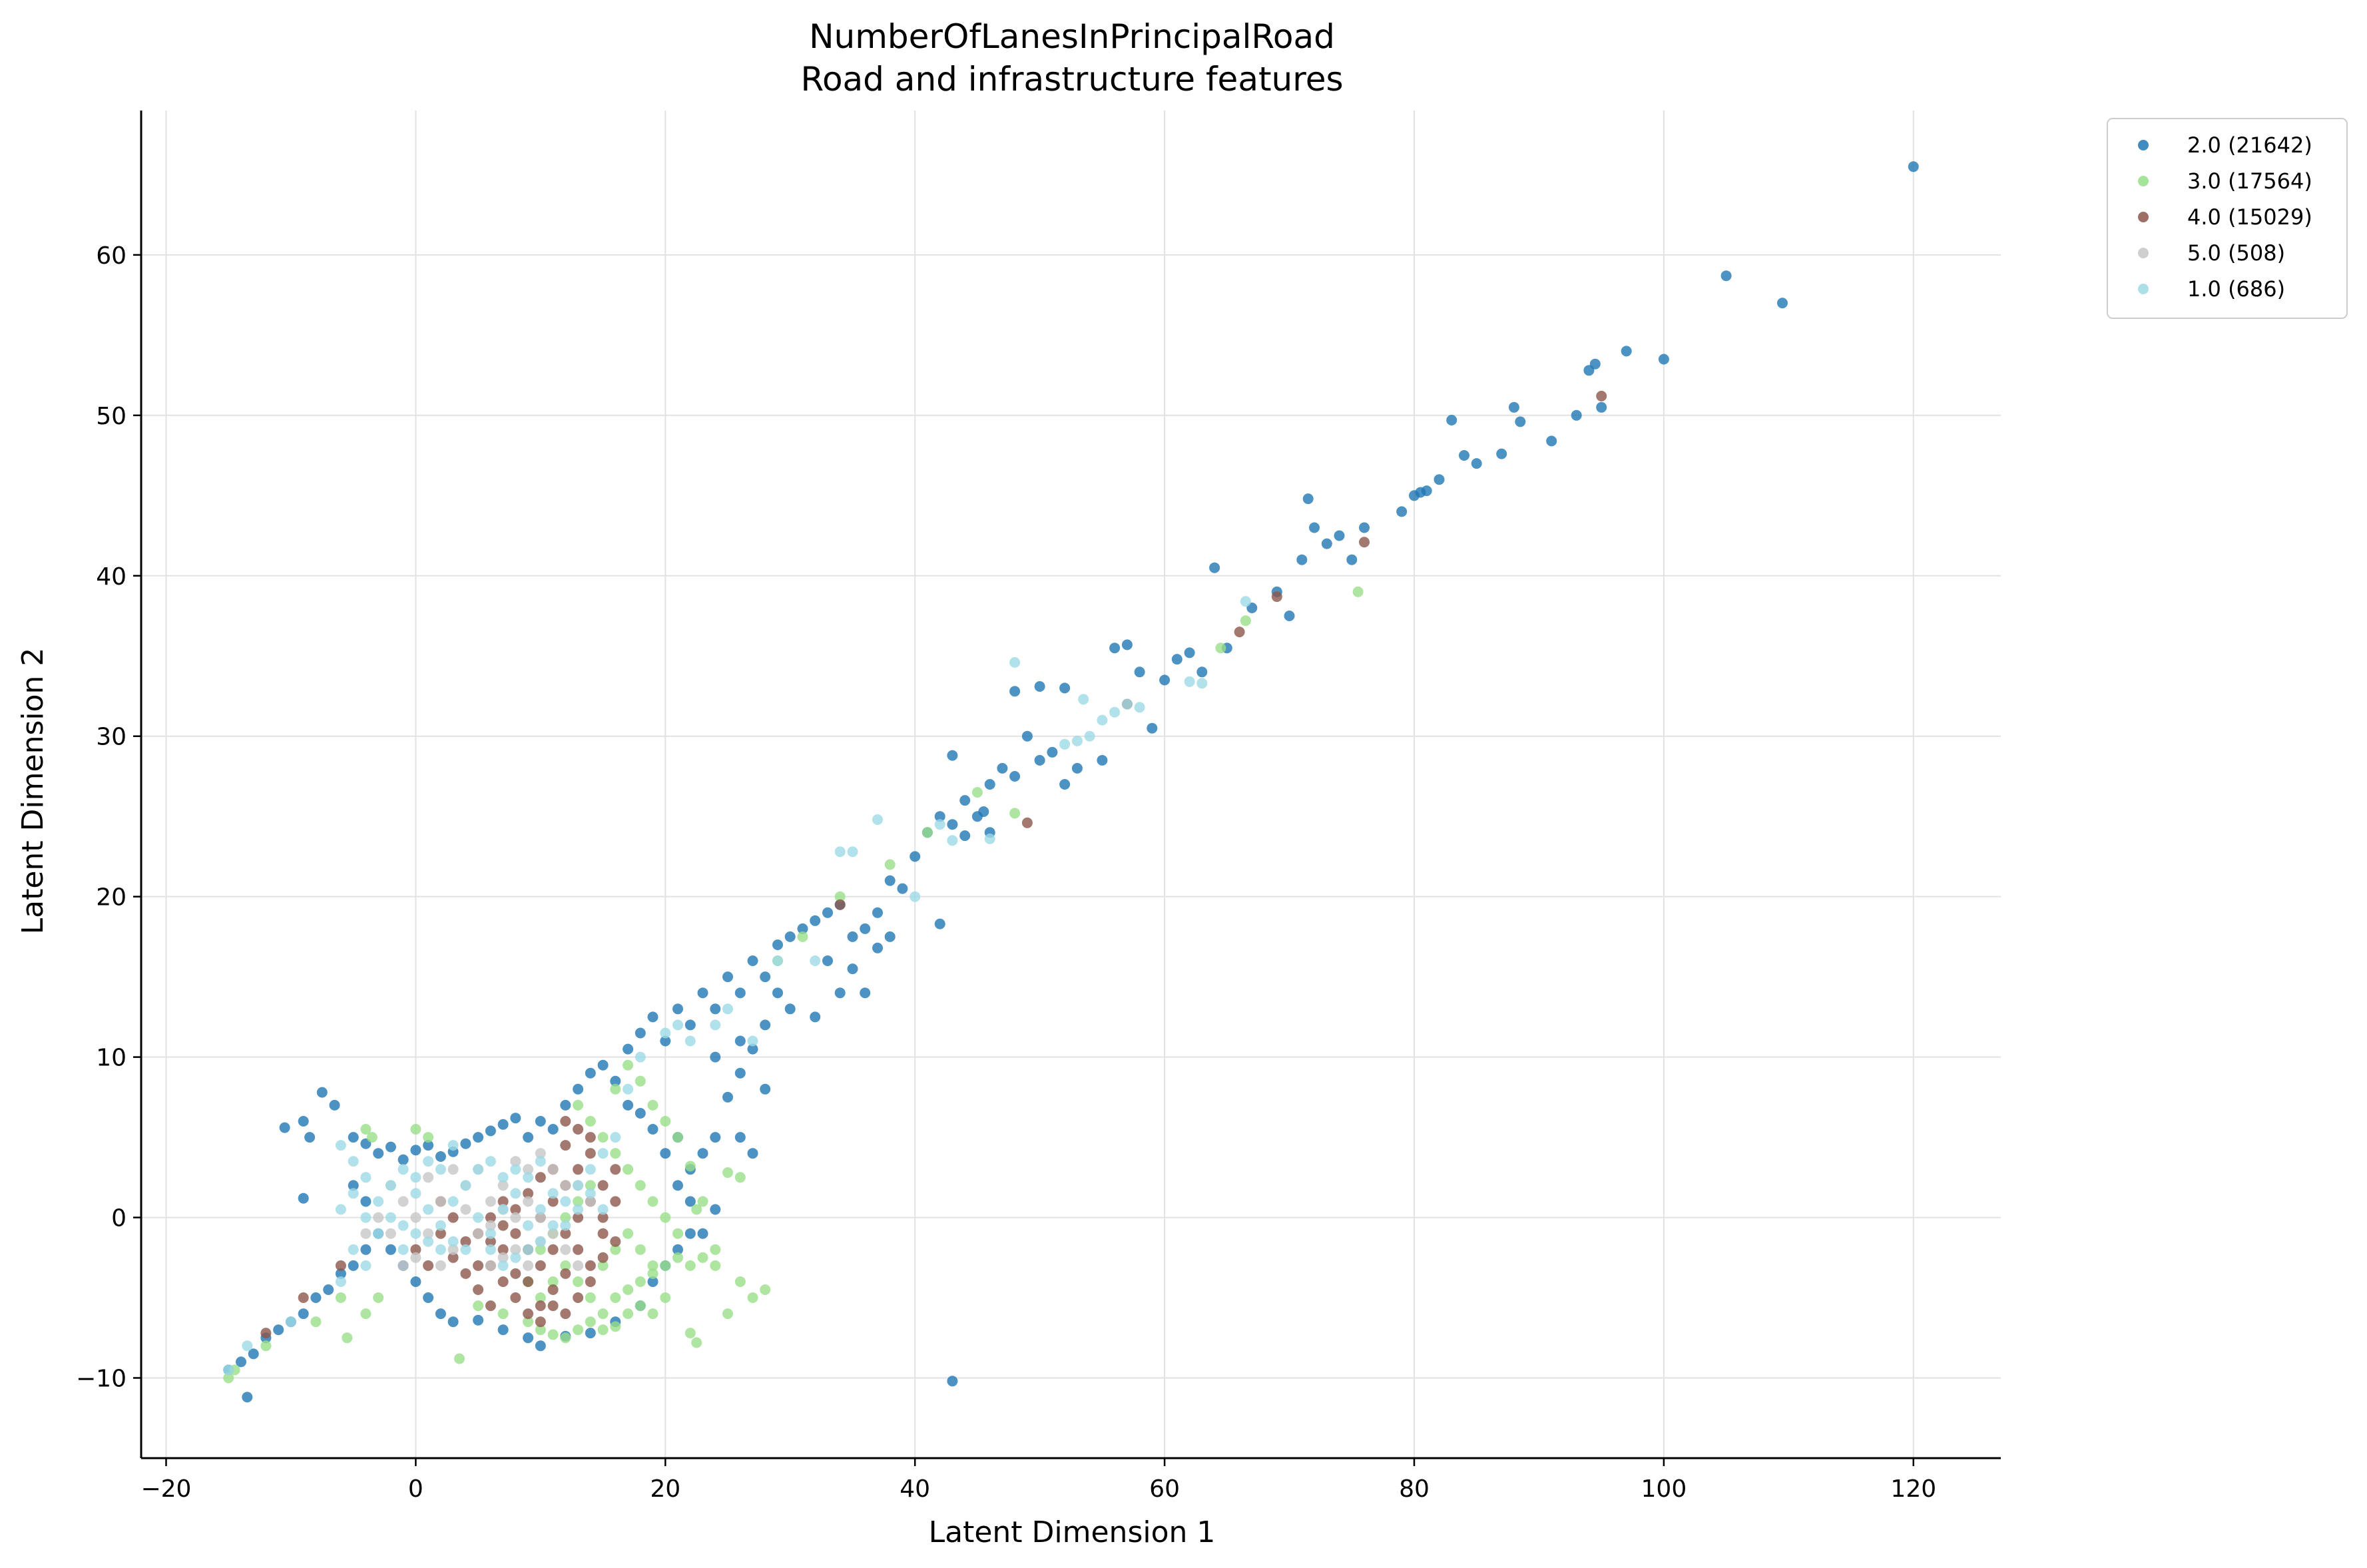  I want to click on y-tick-label: 0, so click(119, 1218).